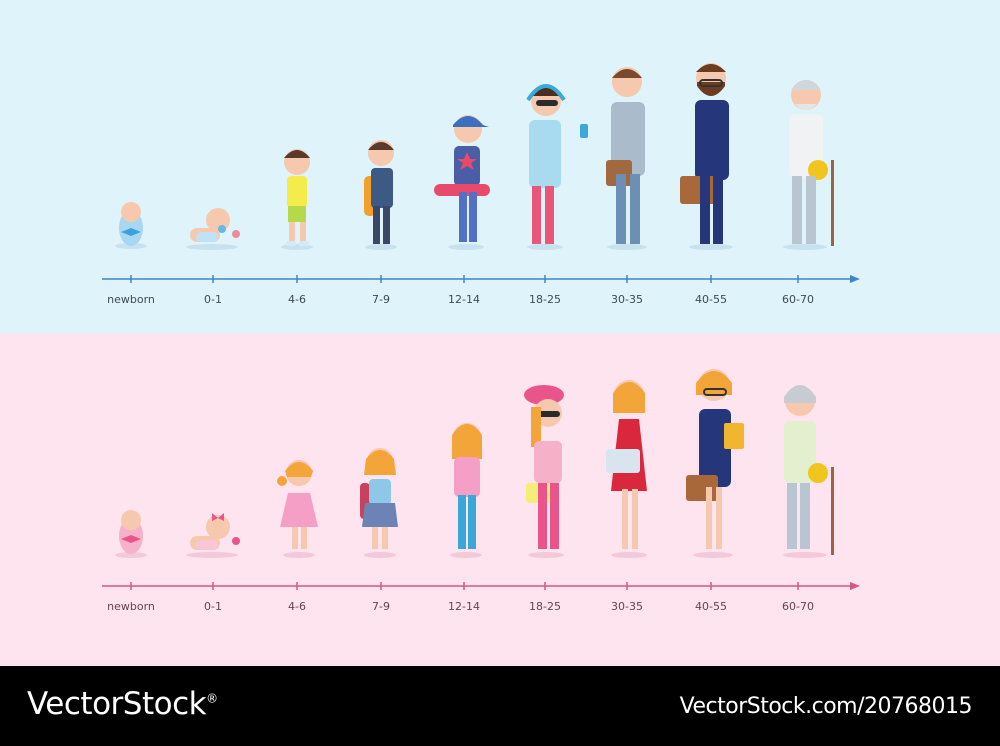  Describe the element at coordinates (711, 606) in the screenshot. I see `female-stage-label: 40-55` at that location.